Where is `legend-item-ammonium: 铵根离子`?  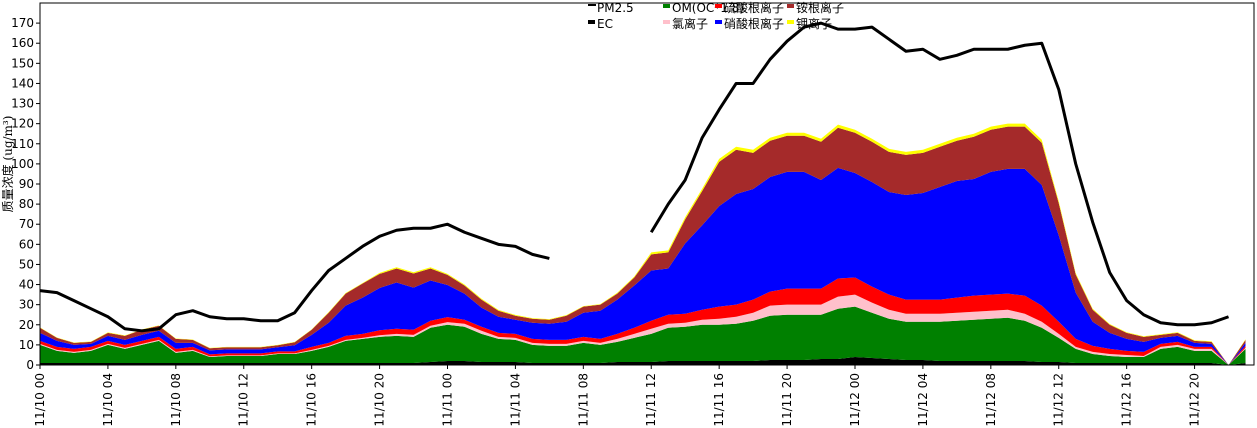 legend-item-ammonium: 铵根离子 is located at coordinates (815, 7).